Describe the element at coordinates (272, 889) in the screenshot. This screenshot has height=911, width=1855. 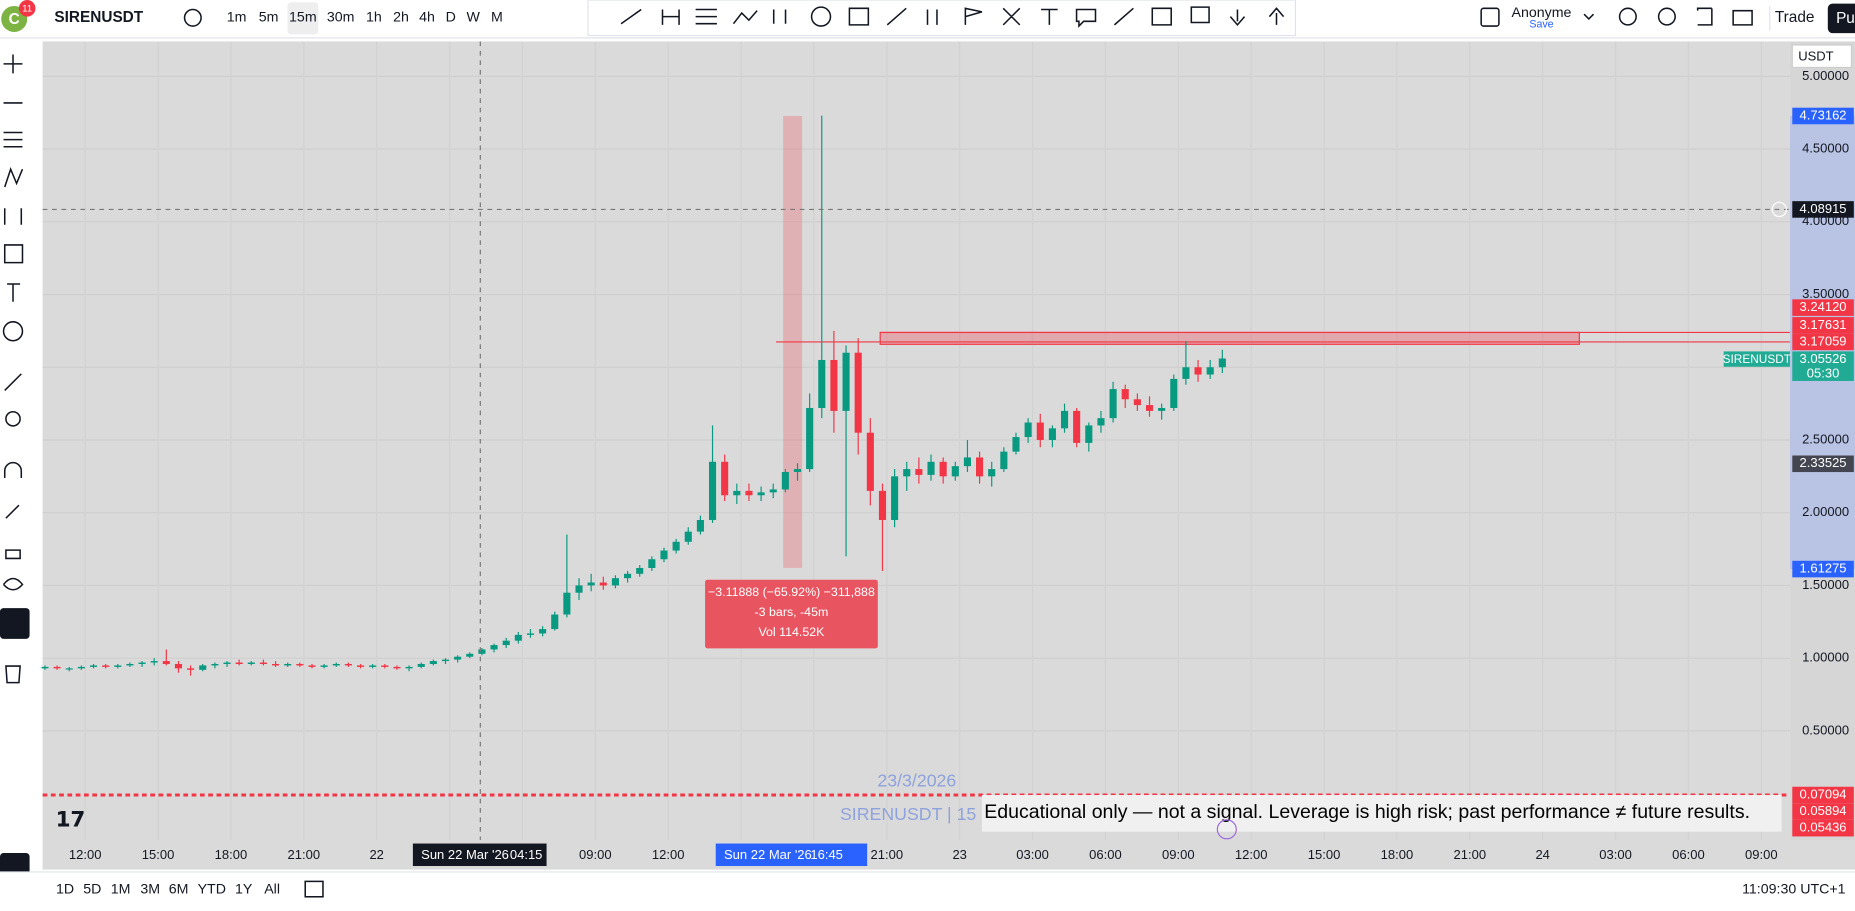
I see `range: All` at that location.